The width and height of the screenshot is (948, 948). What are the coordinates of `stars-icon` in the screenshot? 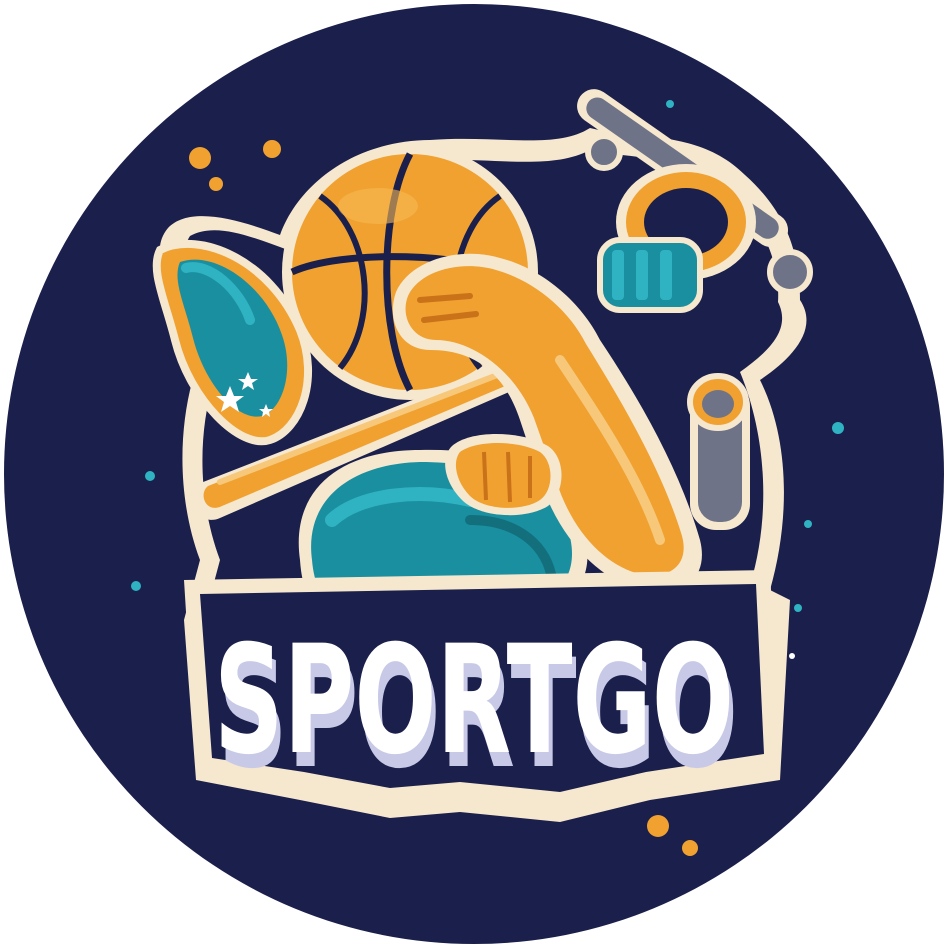 It's located at (244, 394).